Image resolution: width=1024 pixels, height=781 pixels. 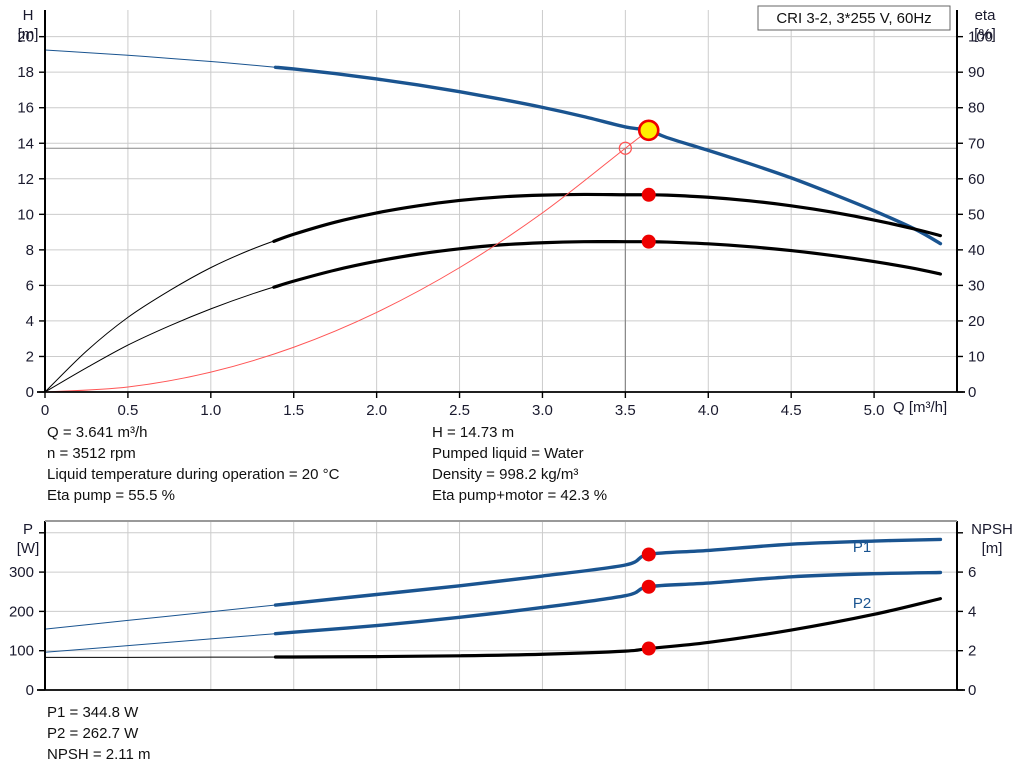 What do you see at coordinates (976, 143) in the screenshot?
I see `y-tick-label-right: 70` at bounding box center [976, 143].